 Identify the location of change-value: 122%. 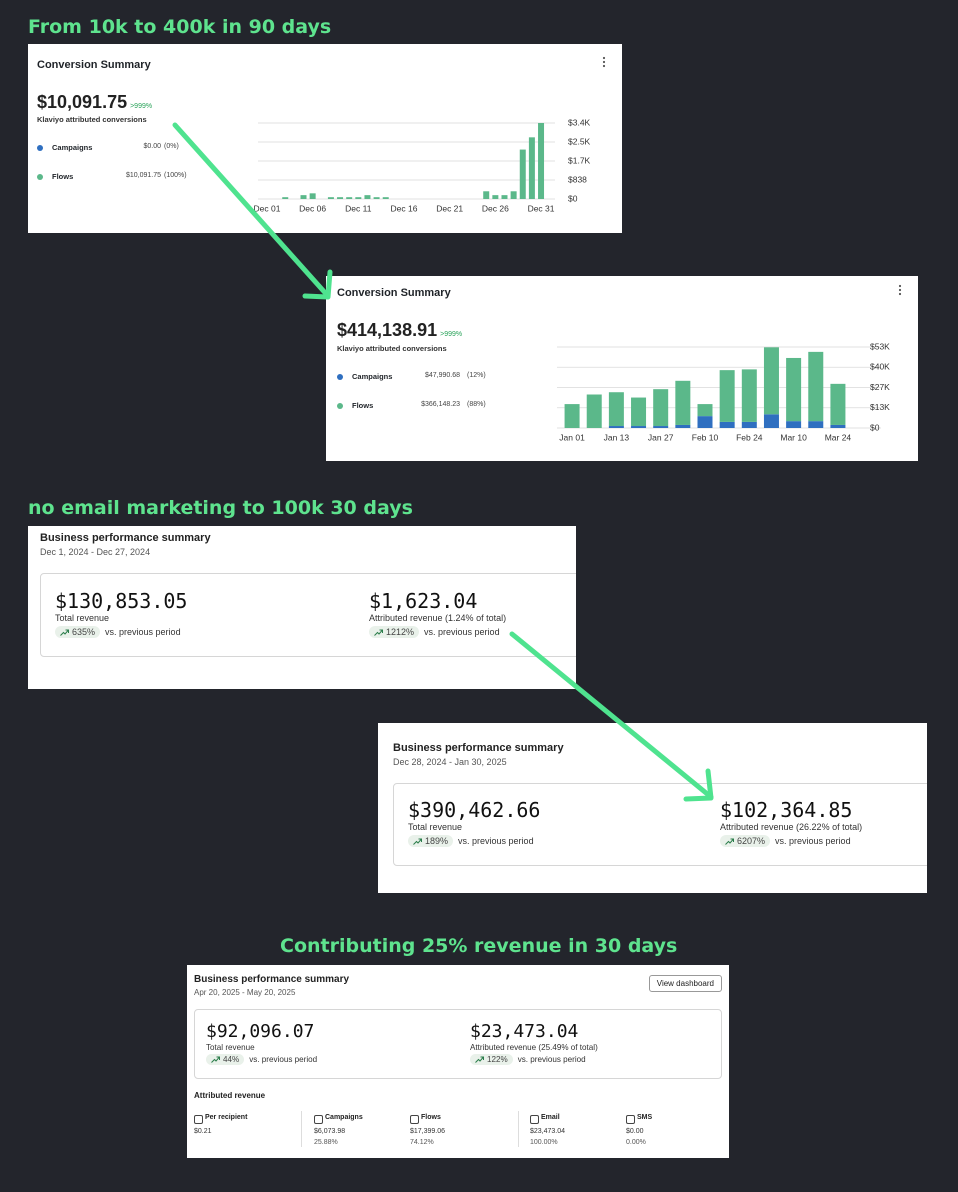
(497, 1060).